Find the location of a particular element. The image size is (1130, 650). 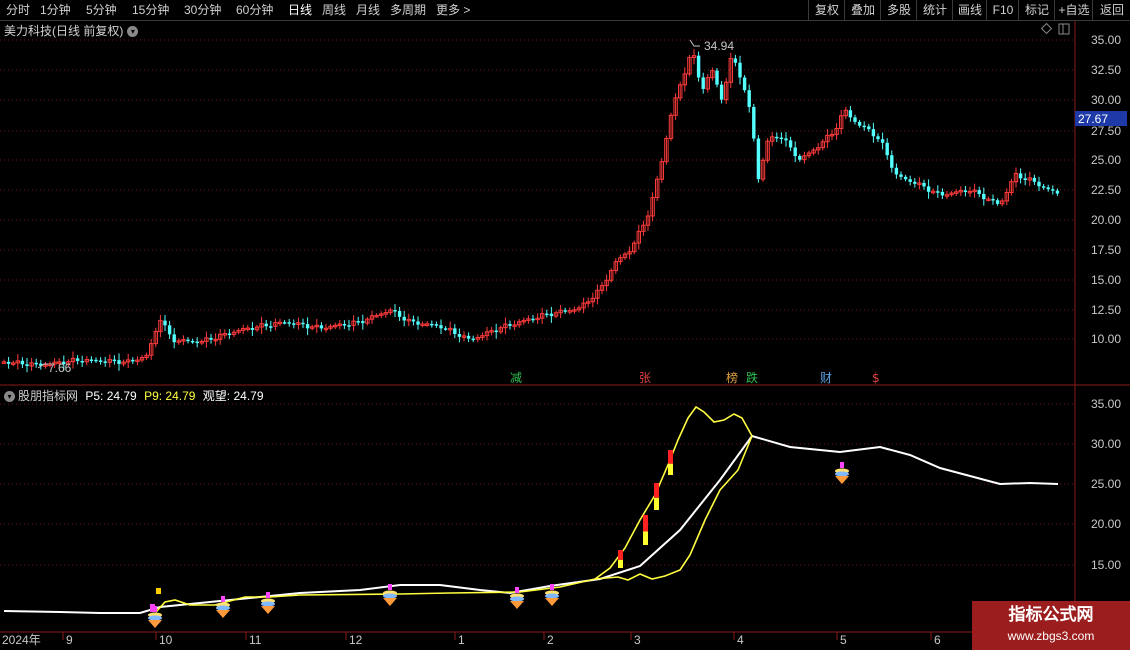

watermark-title: 指标公式网 is located at coordinates (1051, 614).